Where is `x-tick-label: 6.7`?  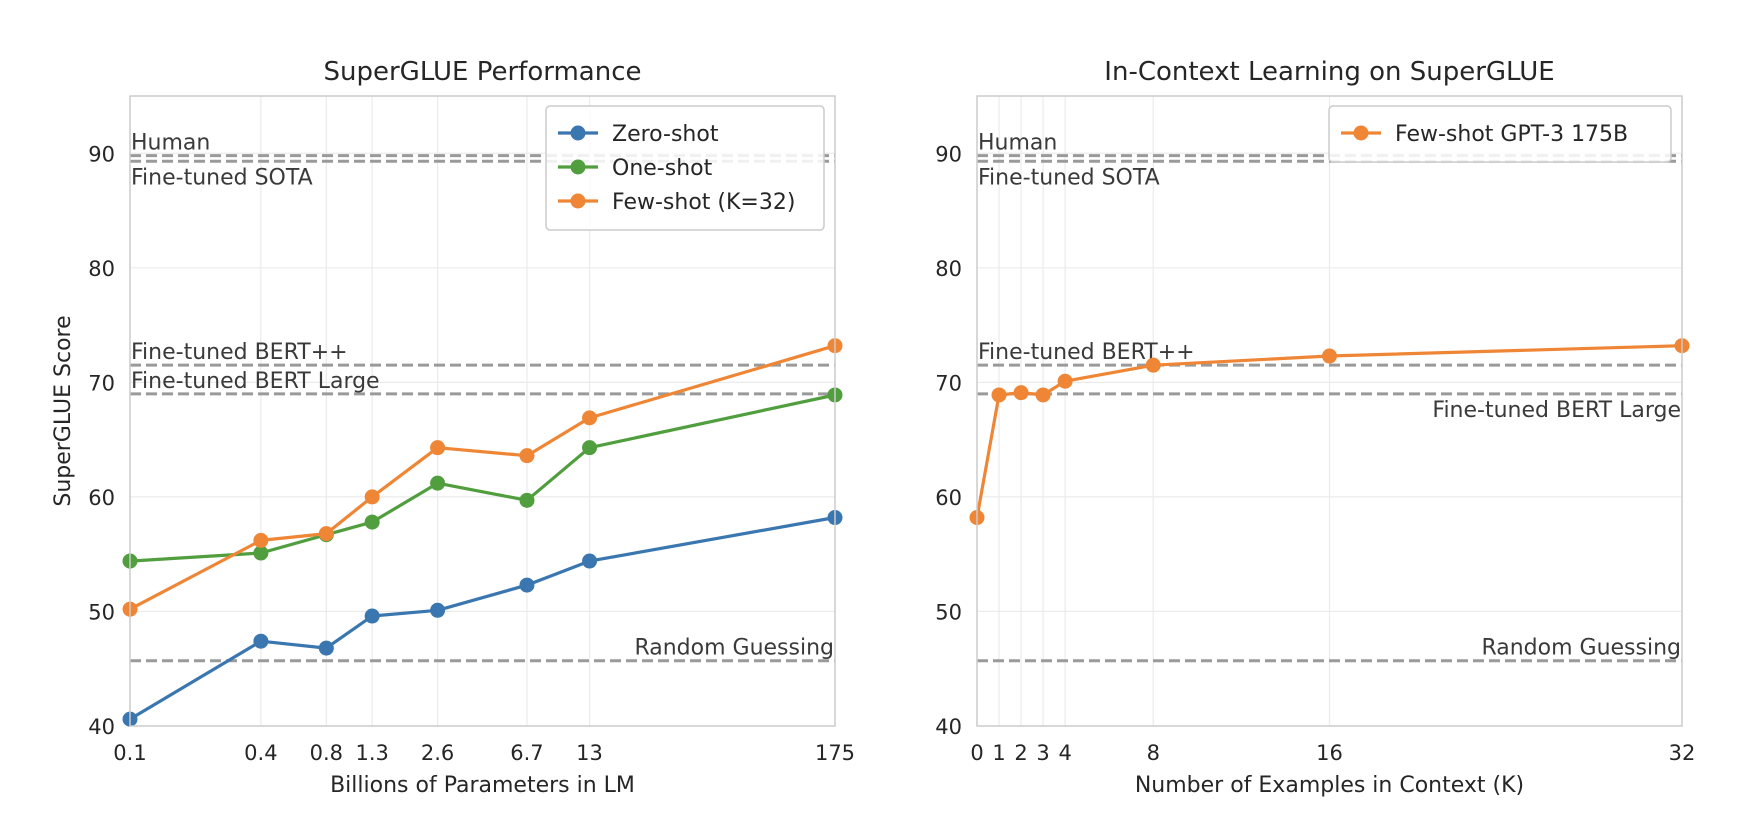
x-tick-label: 6.7 is located at coordinates (526, 753).